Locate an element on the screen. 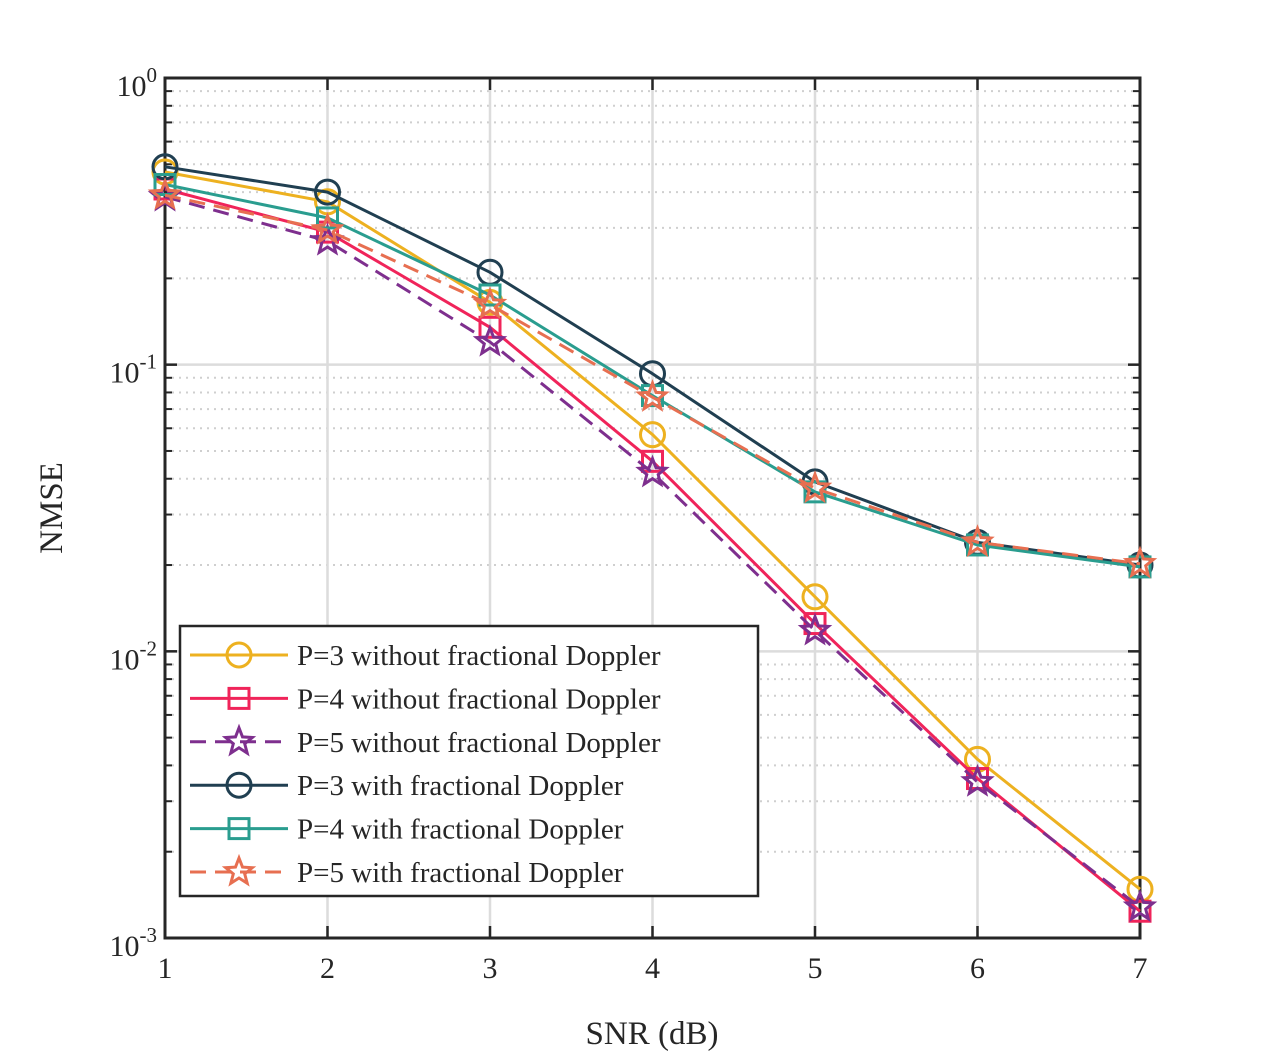 The height and width of the screenshot is (1056, 1262). x-tick-label: 4 is located at coordinates (652, 968).